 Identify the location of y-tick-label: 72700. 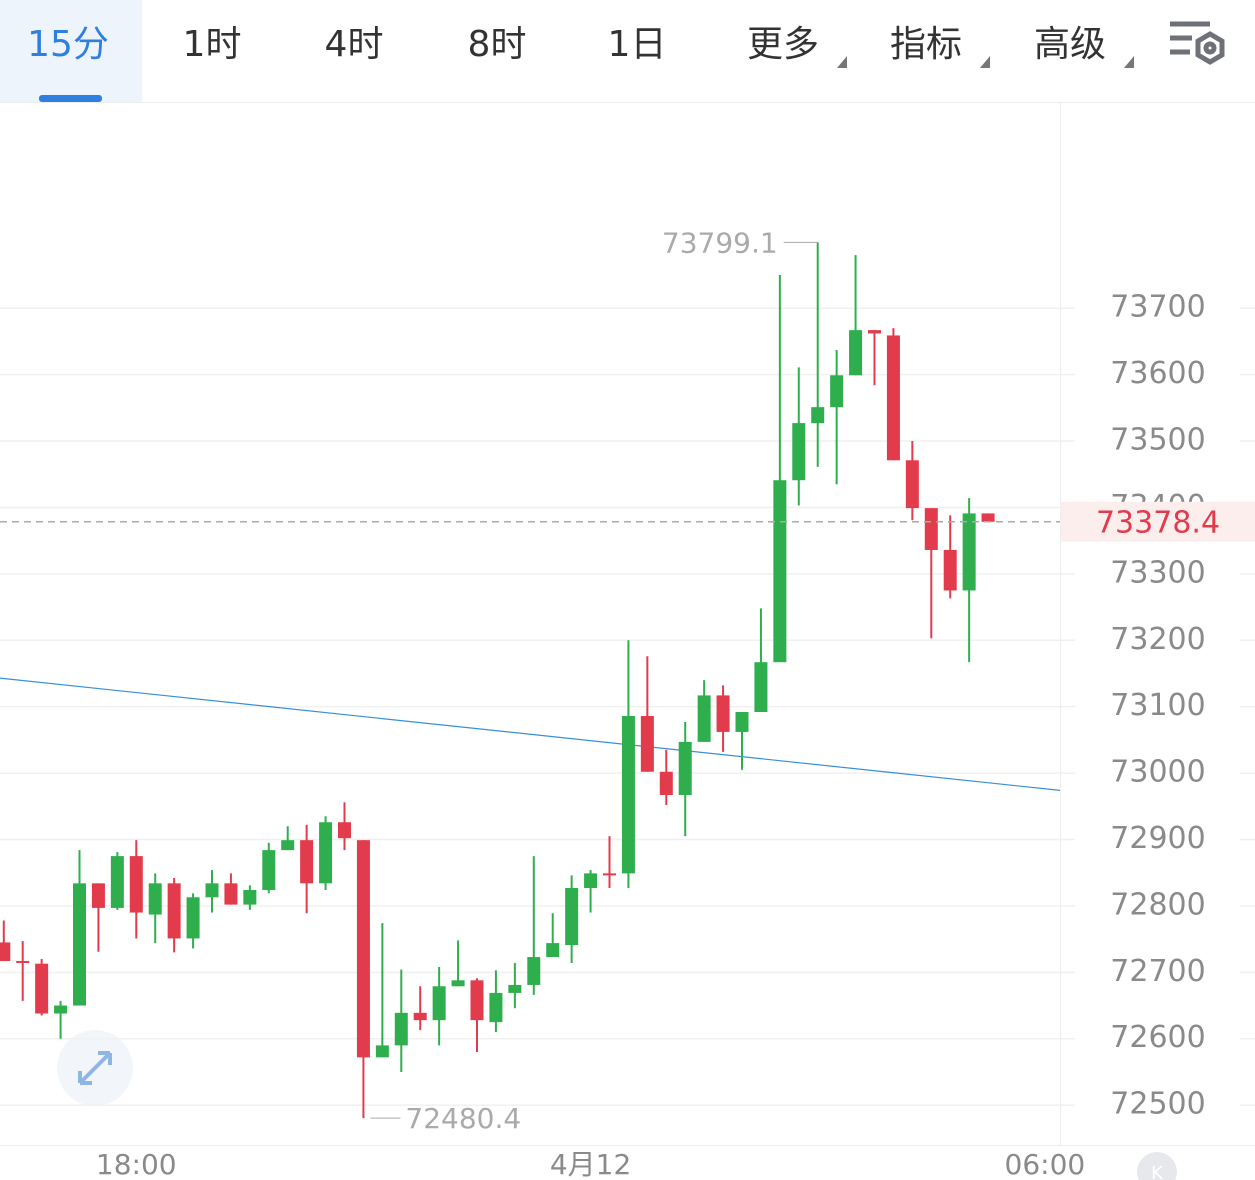
(1157, 971).